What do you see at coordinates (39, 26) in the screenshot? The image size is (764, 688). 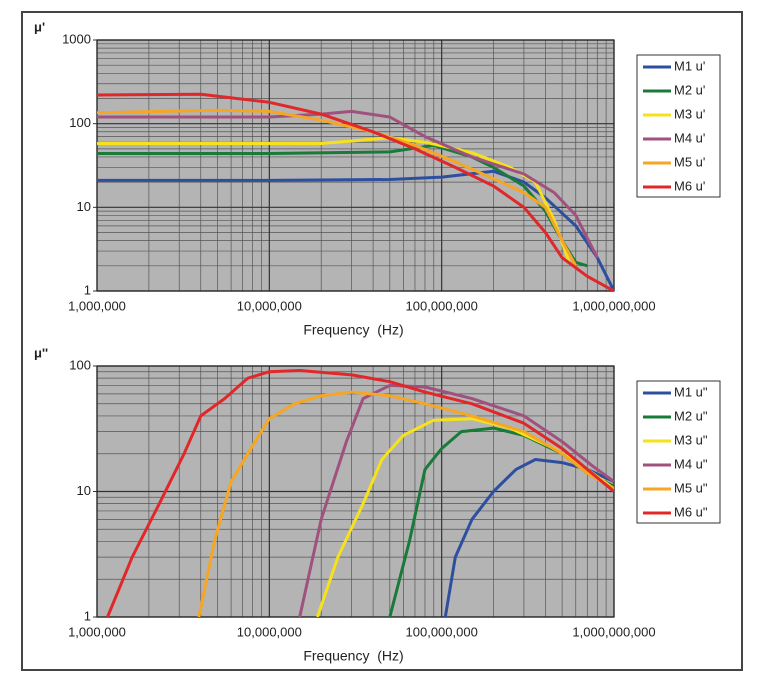 I see `y-axis-label: μ'` at bounding box center [39, 26].